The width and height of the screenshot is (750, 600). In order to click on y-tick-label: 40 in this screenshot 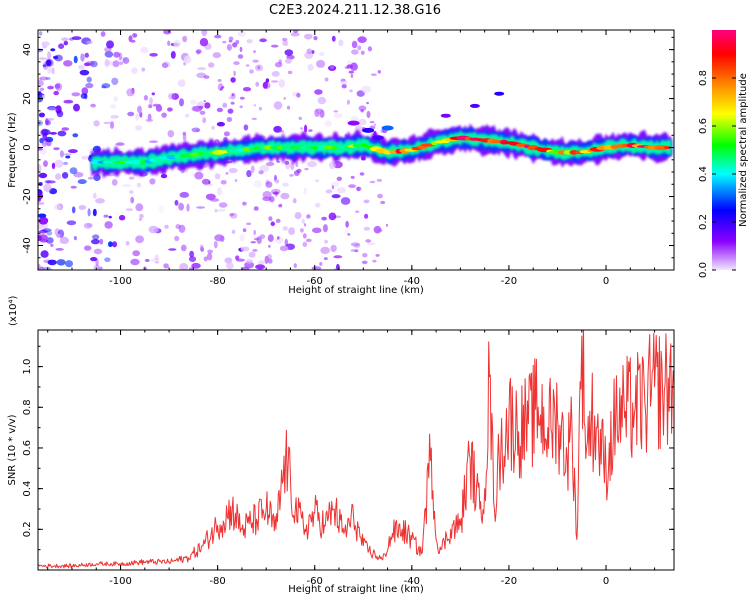, I will do `click(27, 49)`.